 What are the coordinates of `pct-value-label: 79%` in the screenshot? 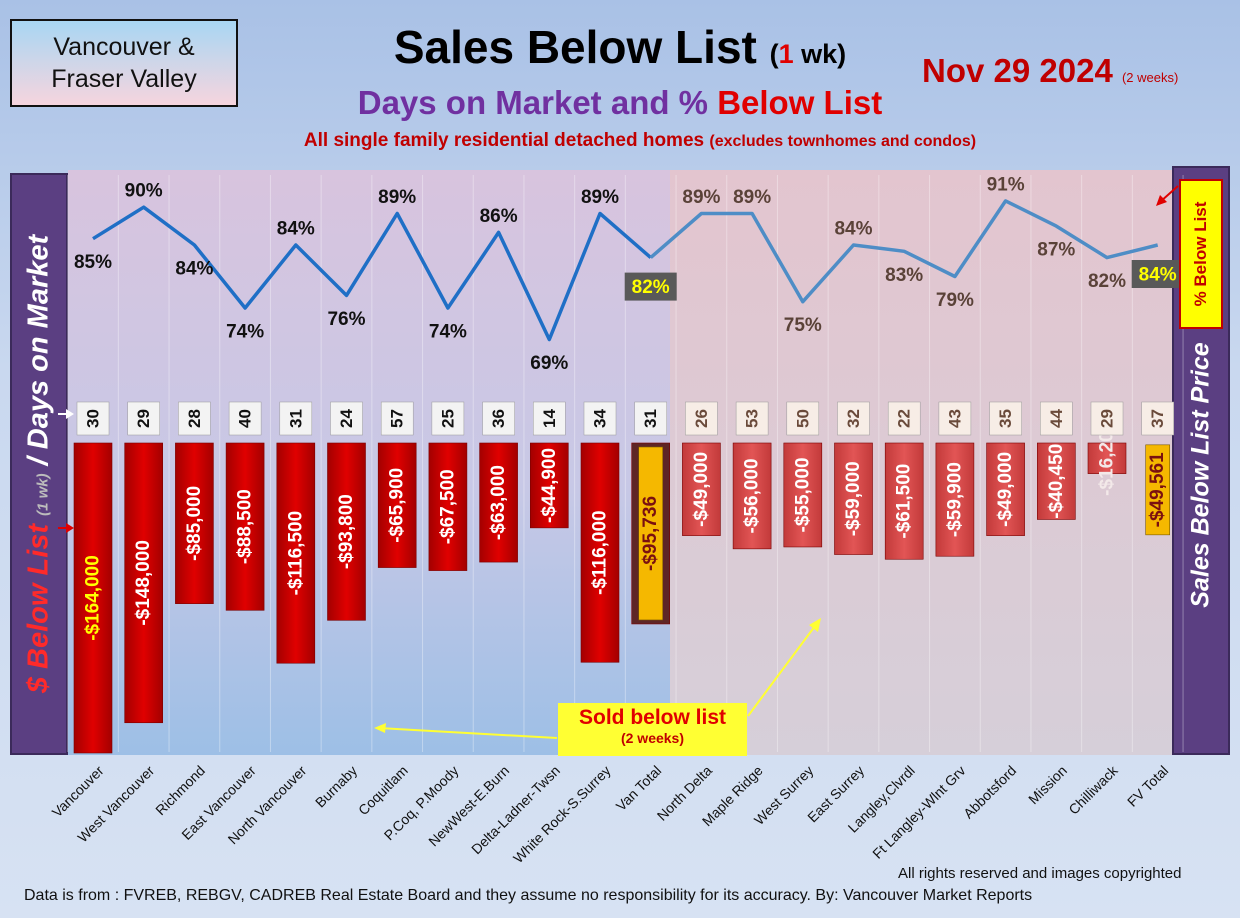 It's located at (955, 300).